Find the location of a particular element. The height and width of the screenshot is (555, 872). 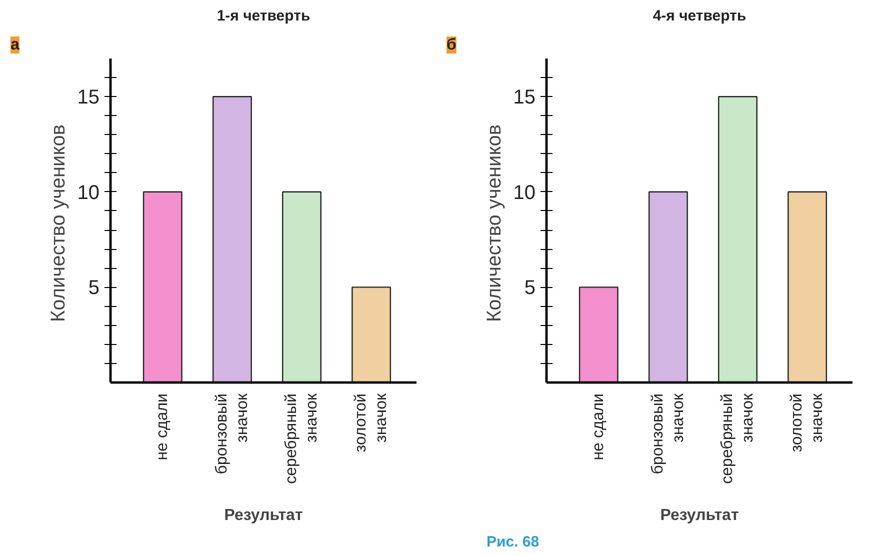

text: Рис. 68 is located at coordinates (513, 542).